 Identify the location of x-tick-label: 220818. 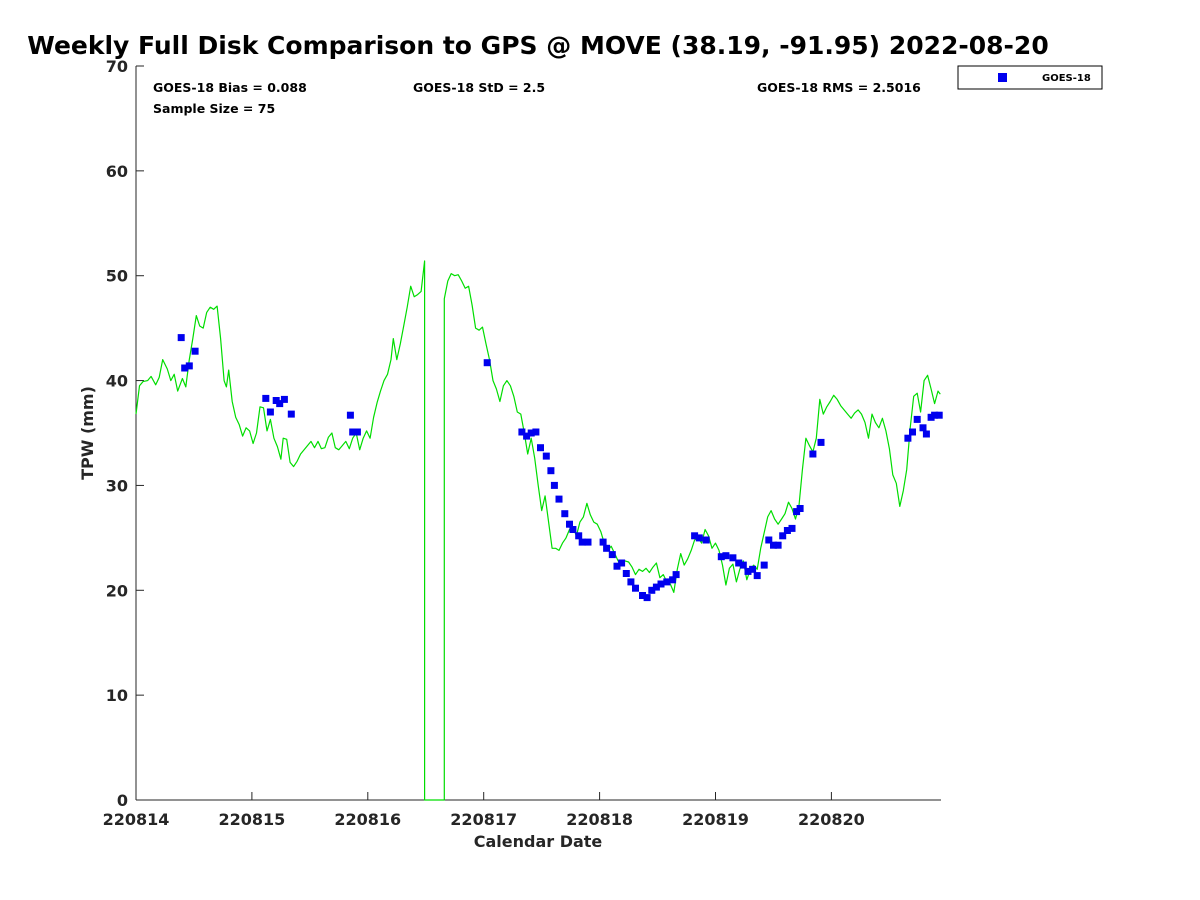
(599, 819).